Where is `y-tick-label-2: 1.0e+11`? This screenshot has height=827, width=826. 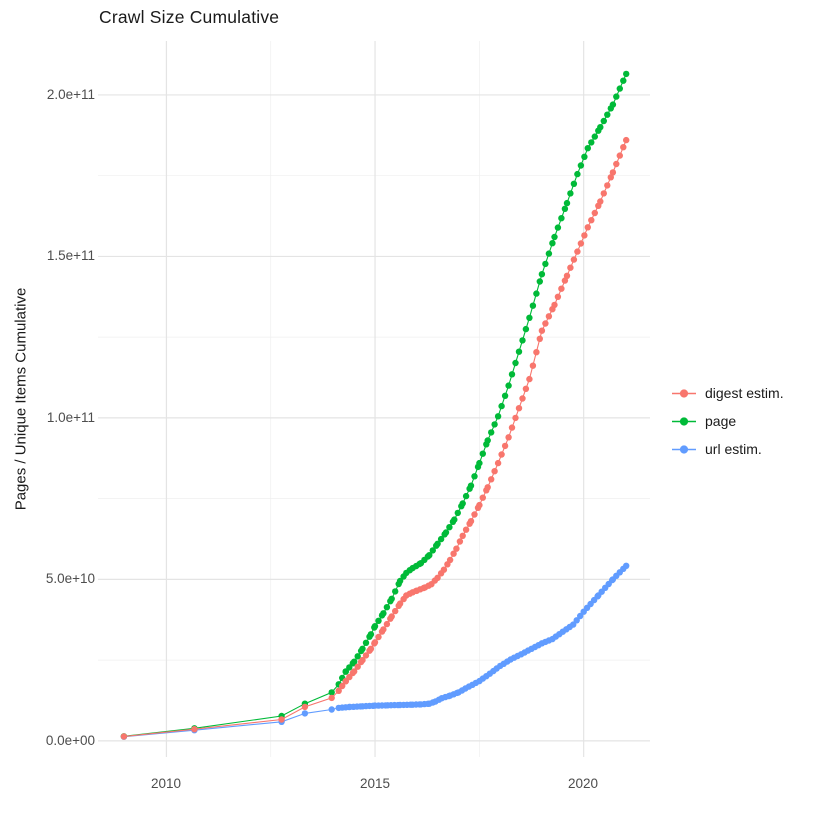
y-tick-label-2: 1.0e+11 is located at coordinates (70, 417).